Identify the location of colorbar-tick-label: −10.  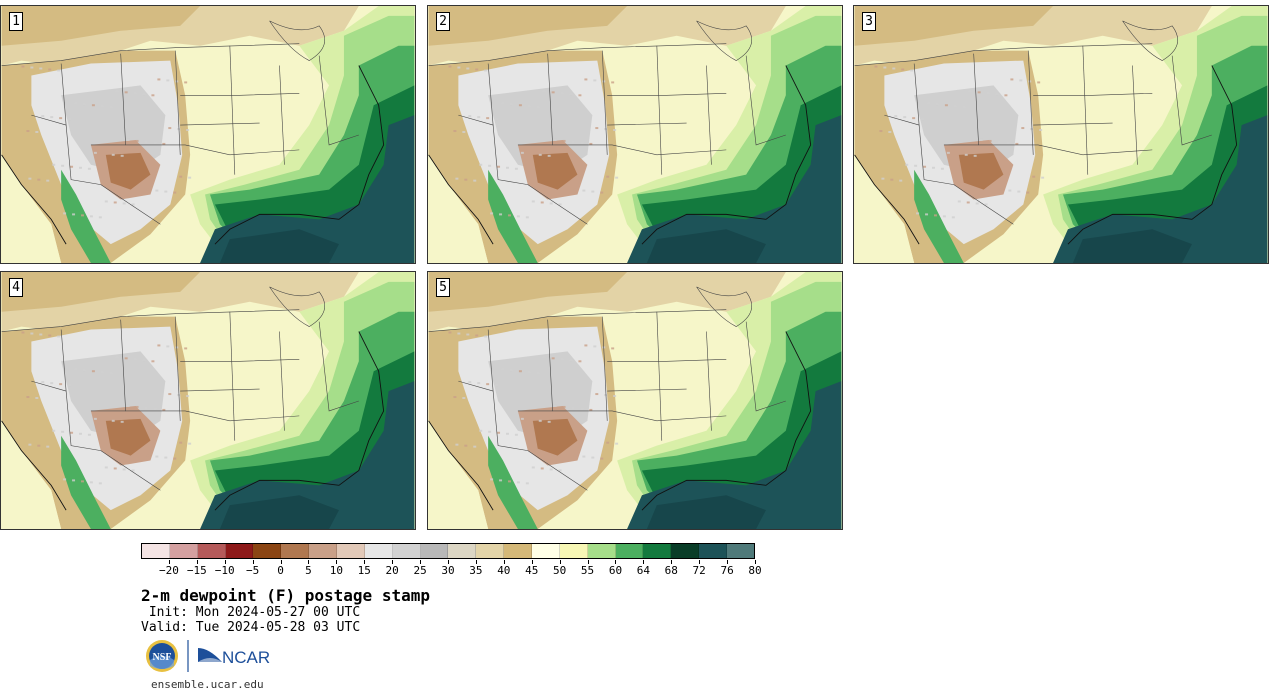
(224, 570).